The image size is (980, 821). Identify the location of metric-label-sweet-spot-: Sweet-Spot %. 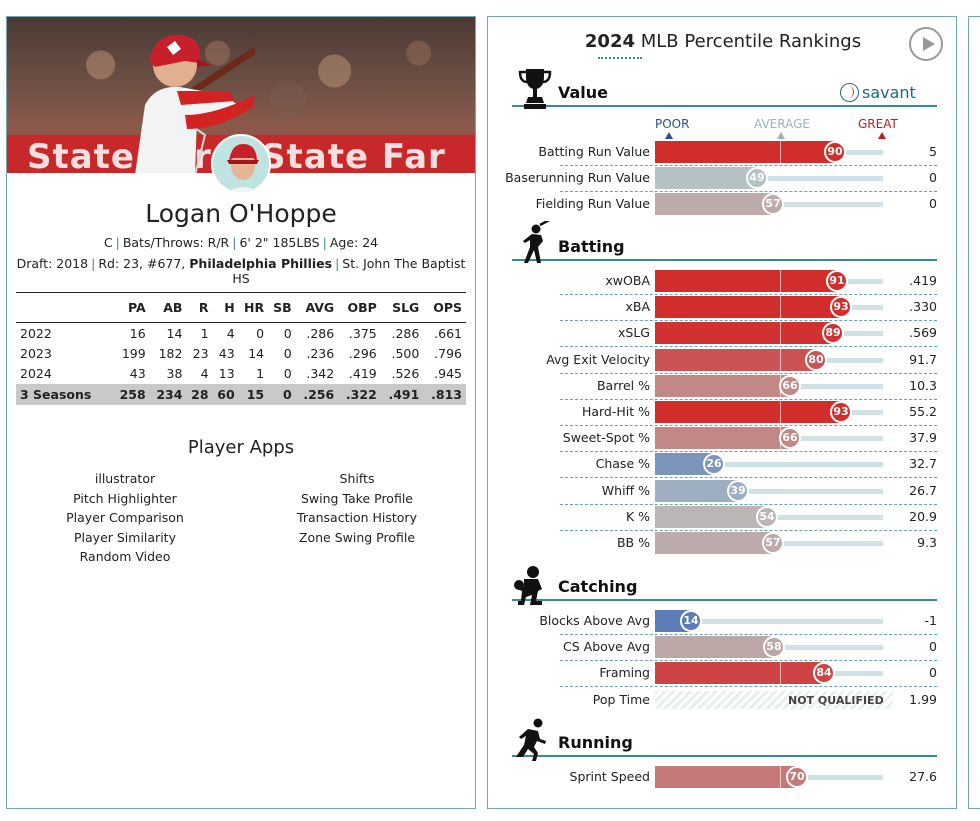
(606, 438).